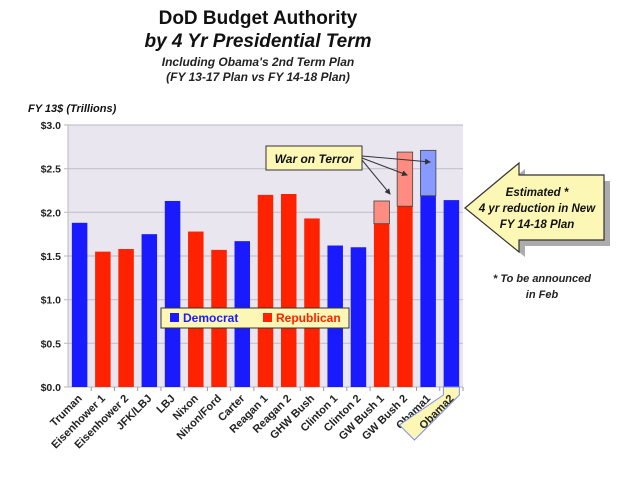  Describe the element at coordinates (210, 318) in the screenshot. I see `legend-label-democrat: Democrat` at that location.